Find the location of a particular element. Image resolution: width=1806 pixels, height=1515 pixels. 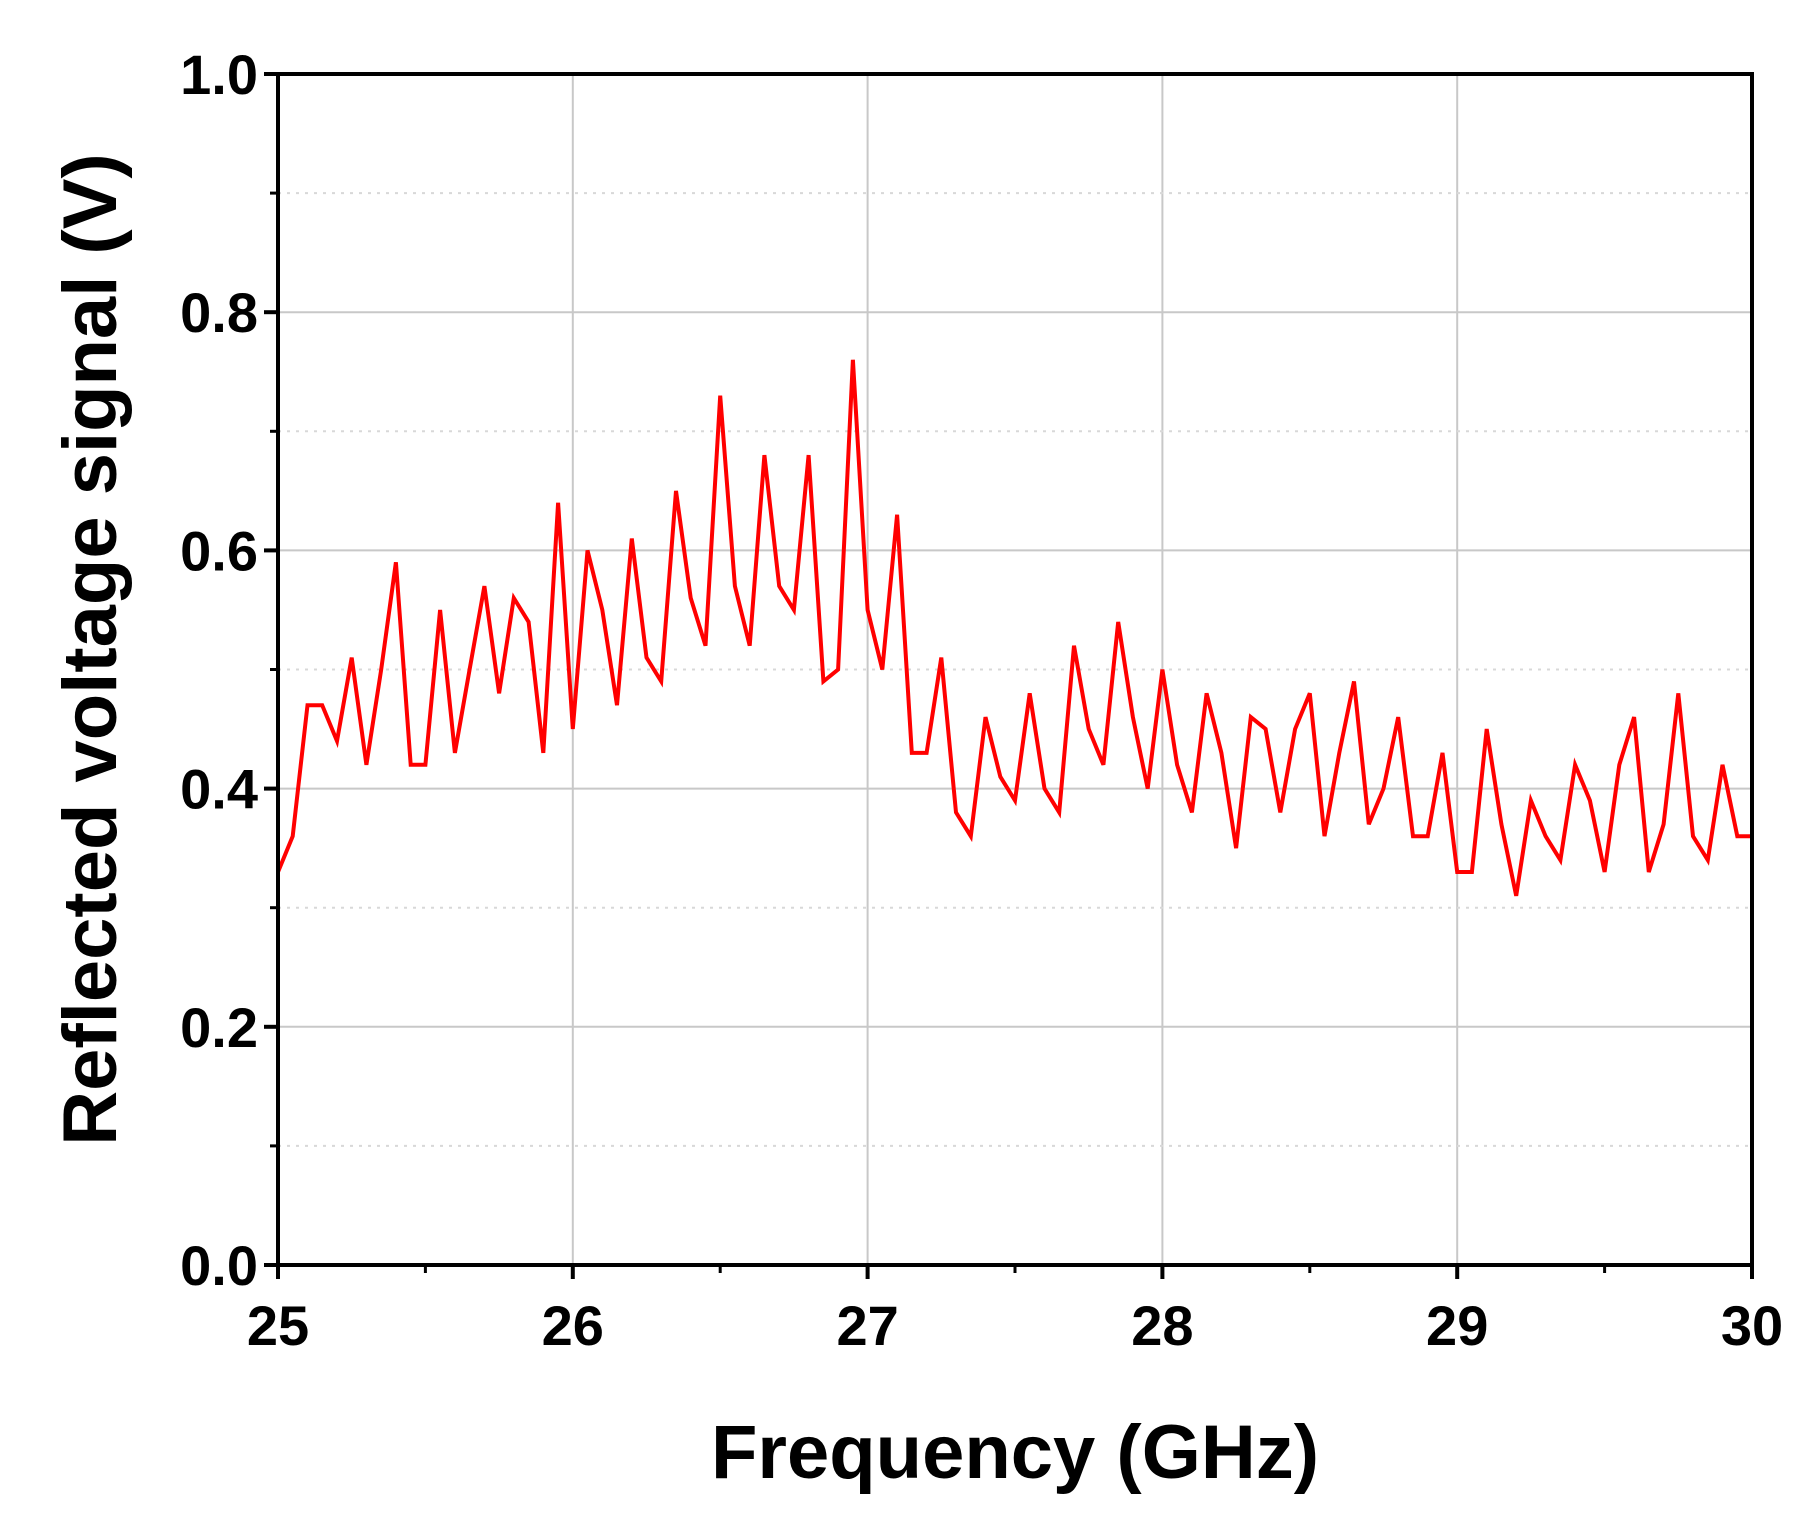

y-axis-title: Reflected voltage signal (V) is located at coordinates (90, 649).